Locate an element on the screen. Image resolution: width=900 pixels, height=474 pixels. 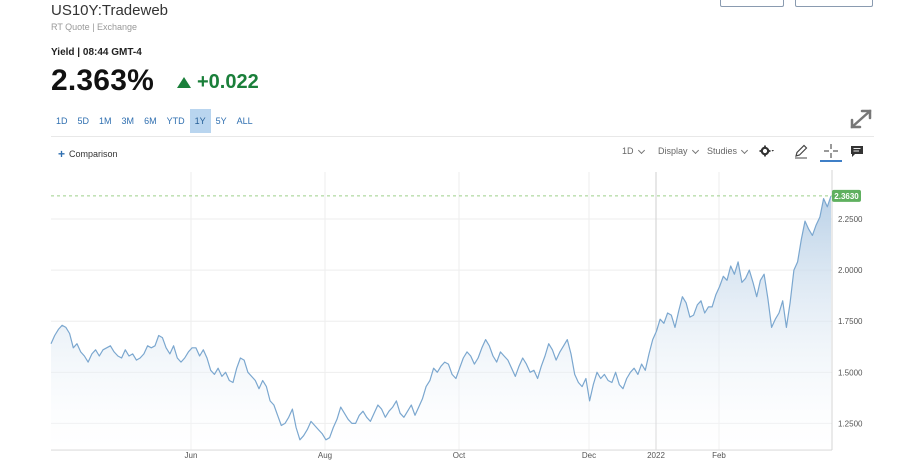
comparison-button: + Comparison is located at coordinates (88, 154).